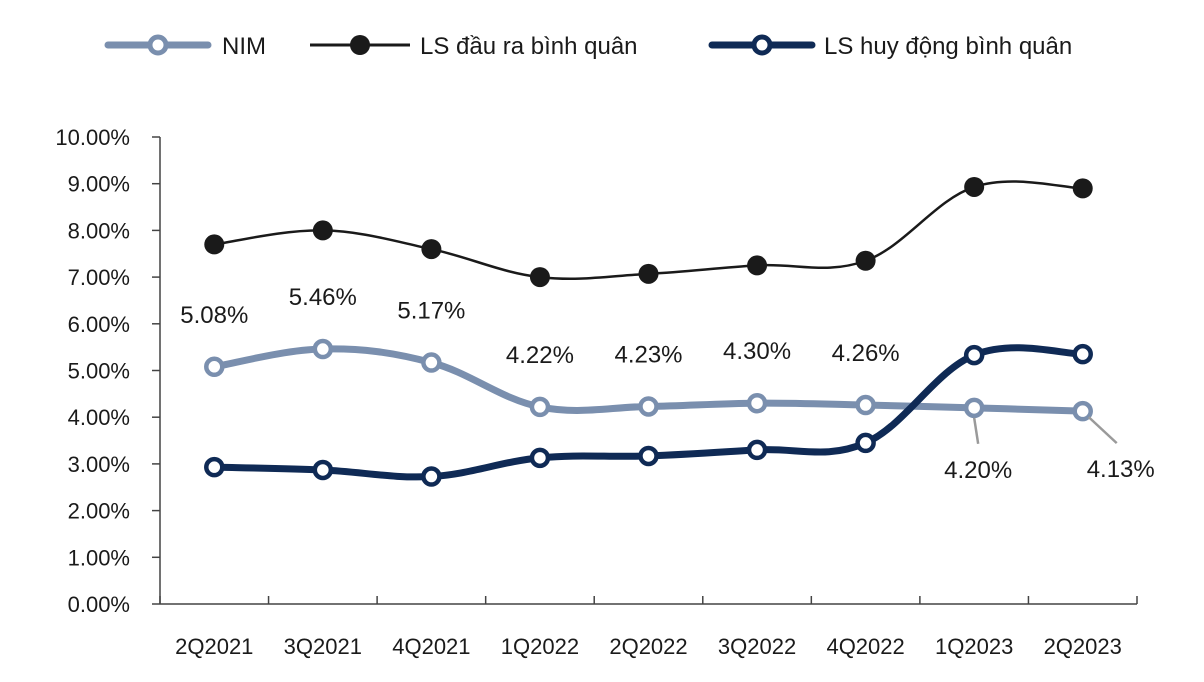 The height and width of the screenshot is (682, 1204). Describe the element at coordinates (757, 351) in the screenshot. I see `data-label-nim: 4.30%` at that location.